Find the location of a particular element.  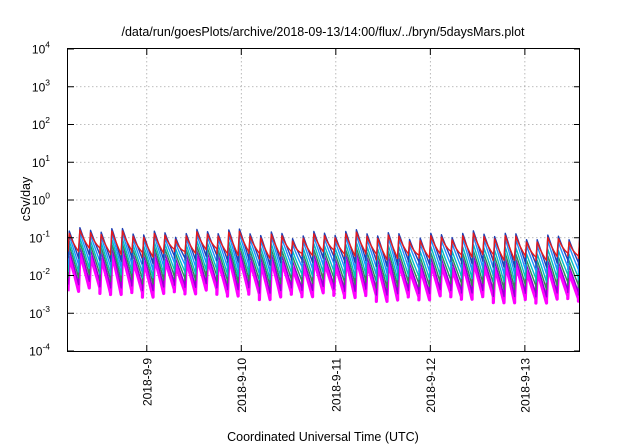

y-tick-label: 10¹ is located at coordinates (41, 161).